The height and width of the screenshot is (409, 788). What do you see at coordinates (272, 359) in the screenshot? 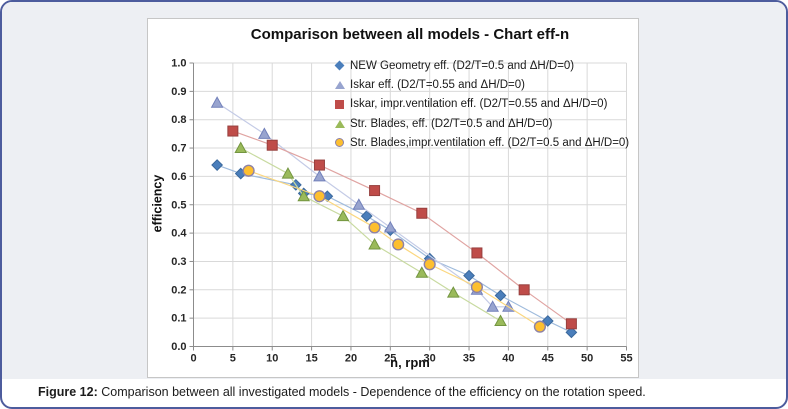
I see `svg-text: 10` at bounding box center [272, 359].